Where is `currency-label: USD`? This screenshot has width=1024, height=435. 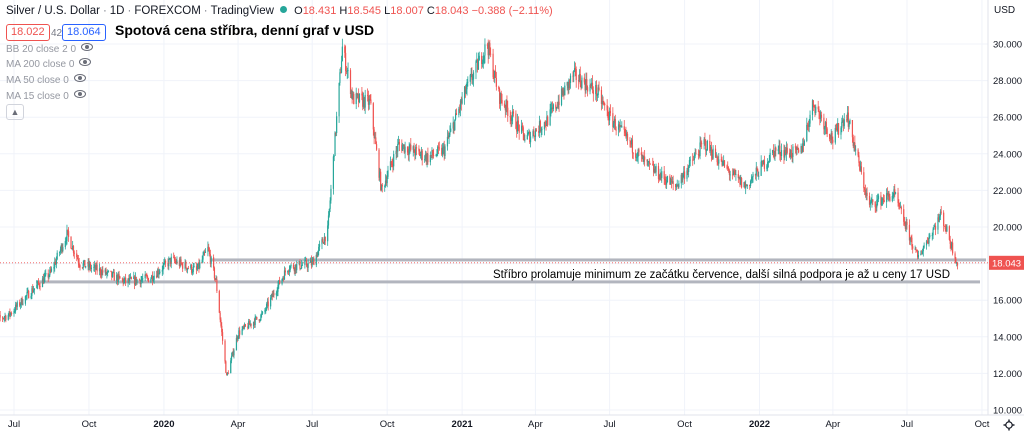
currency-label: USD is located at coordinates (1005, 10).